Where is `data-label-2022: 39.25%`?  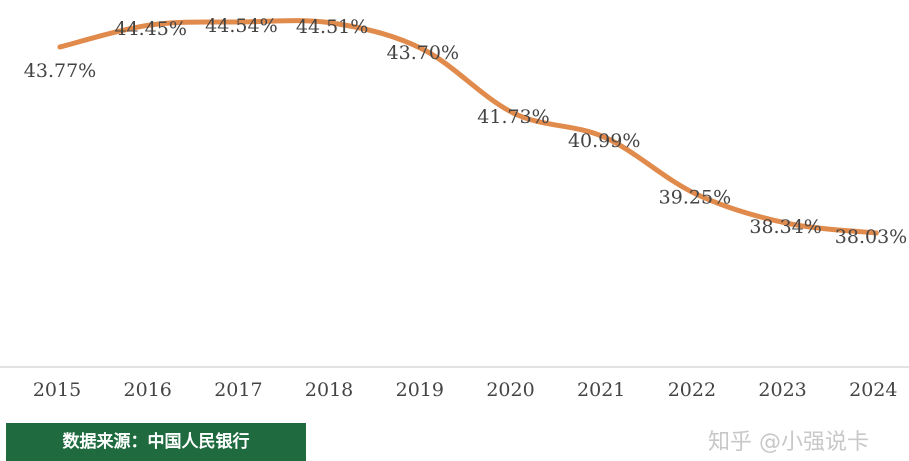
data-label-2022: 39.25% is located at coordinates (695, 197).